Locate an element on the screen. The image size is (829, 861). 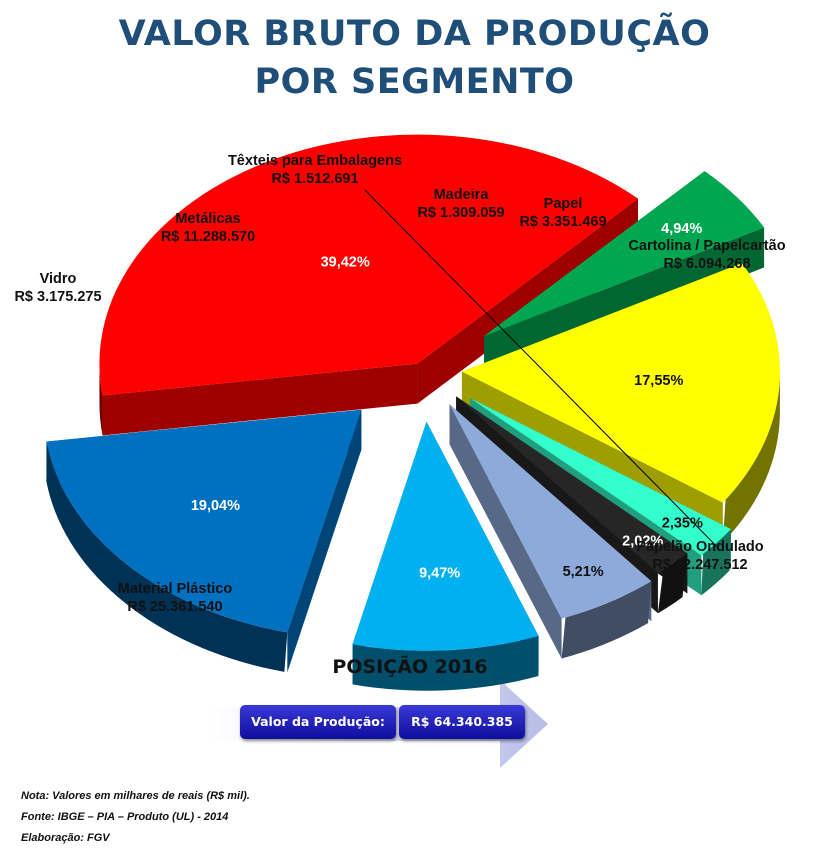
source-line: Fonte: IBGE – PIA – Produto (UL) - 2014 is located at coordinates (125, 817).